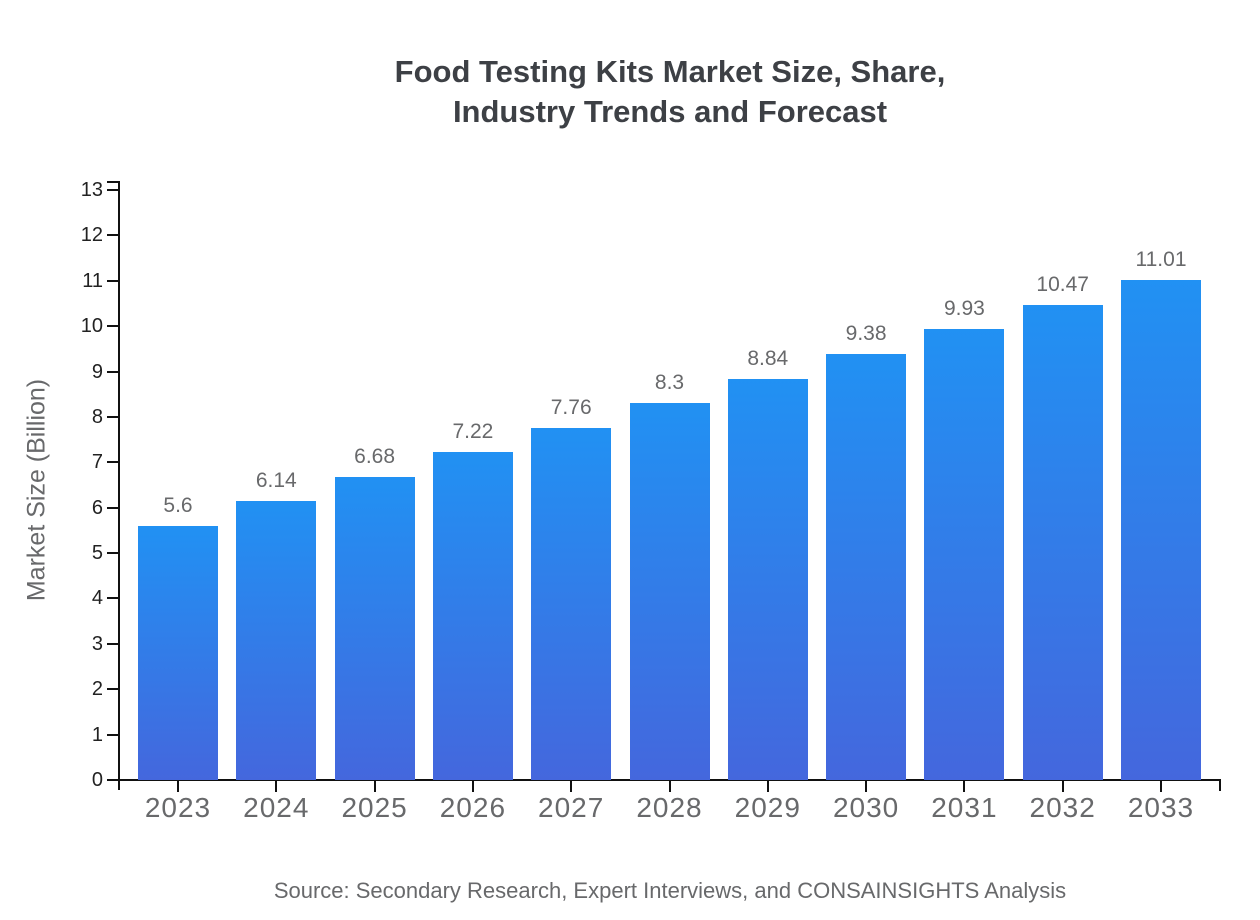 The width and height of the screenshot is (1260, 920). I want to click on y-tick-label: 0, so click(97, 780).